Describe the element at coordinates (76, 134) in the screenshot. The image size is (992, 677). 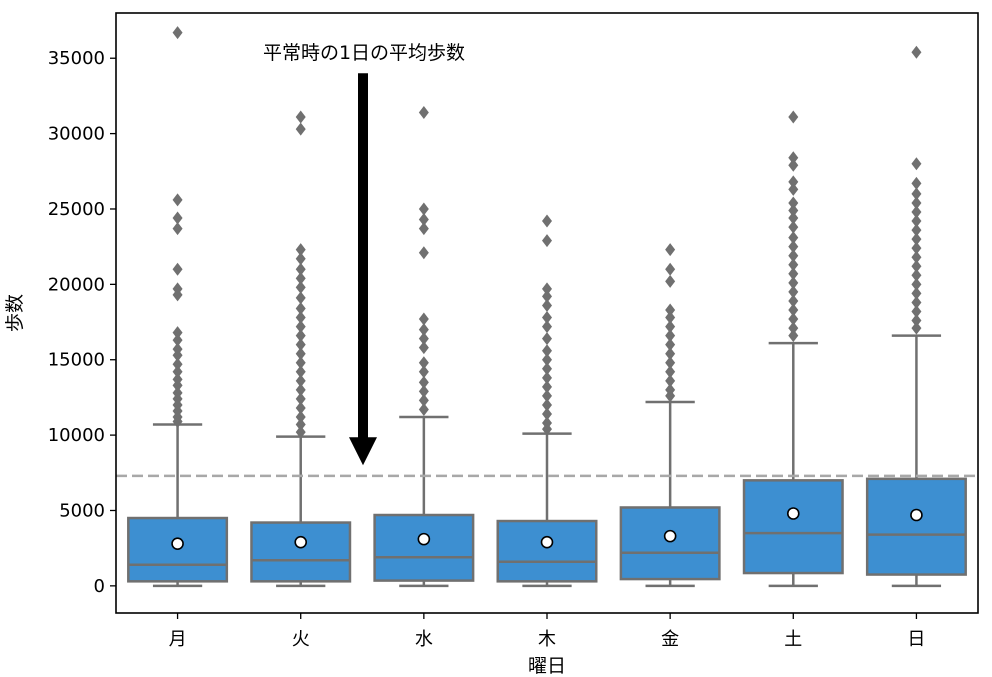
I see `y-tick-label: 30000` at that location.